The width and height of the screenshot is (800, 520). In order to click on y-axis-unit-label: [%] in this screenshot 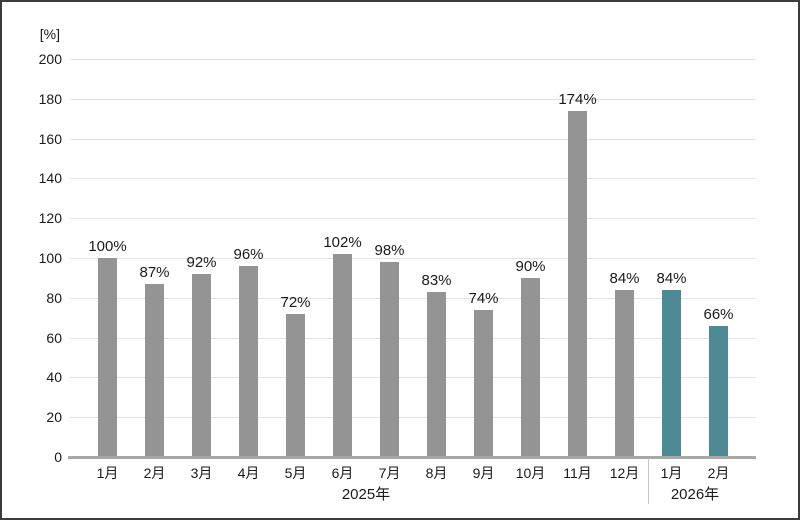, I will do `click(49, 34)`.